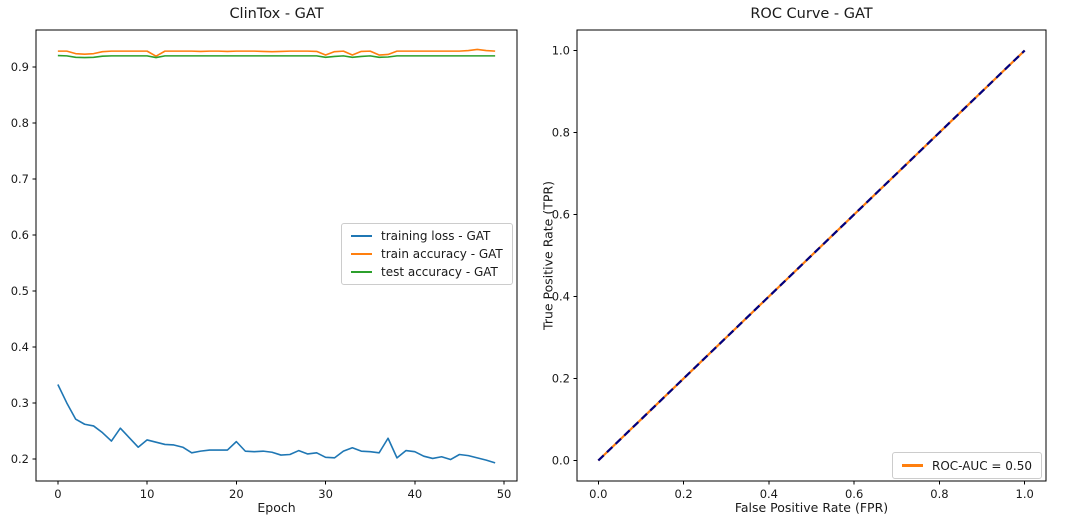  What do you see at coordinates (442, 254) in the screenshot?
I see `legend-label: train accuracy - GAT` at bounding box center [442, 254].